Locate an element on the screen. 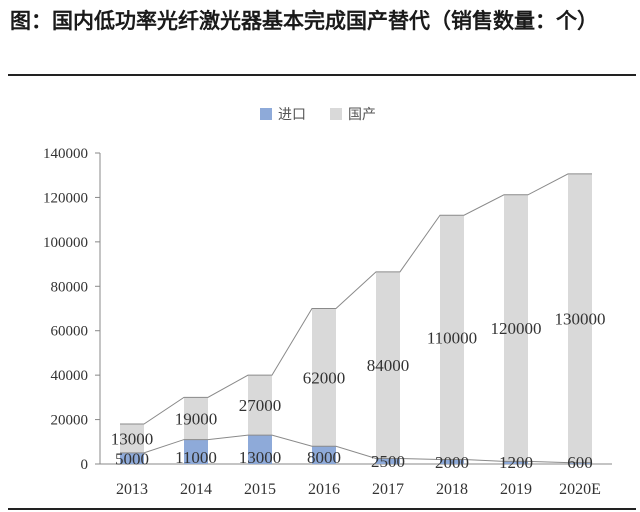 This screenshot has width=640, height=512. chart-title: 图：国内低功率光纤激光器基本完成国产替代（销售数量：个） is located at coordinates (304, 21).